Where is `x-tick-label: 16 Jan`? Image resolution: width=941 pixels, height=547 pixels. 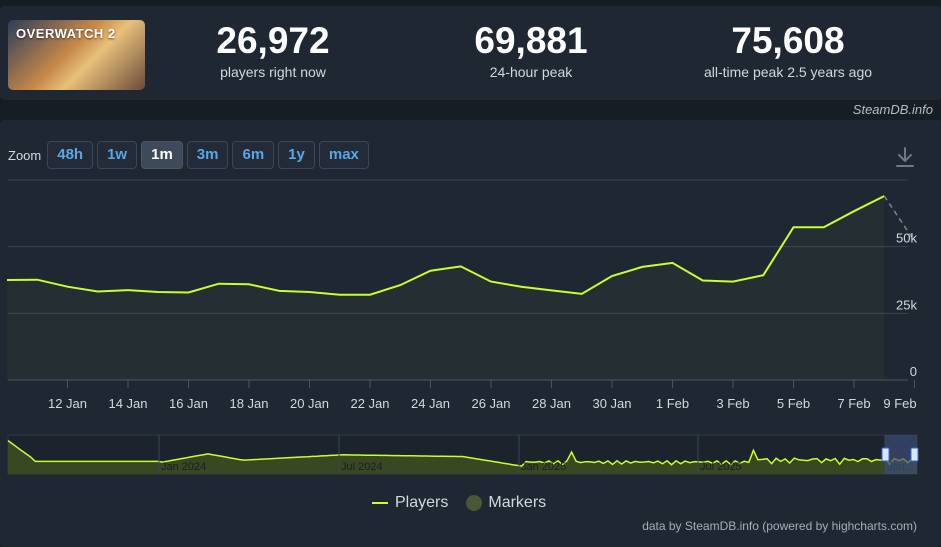
x-tick-label: 16 Jan is located at coordinates (188, 403).